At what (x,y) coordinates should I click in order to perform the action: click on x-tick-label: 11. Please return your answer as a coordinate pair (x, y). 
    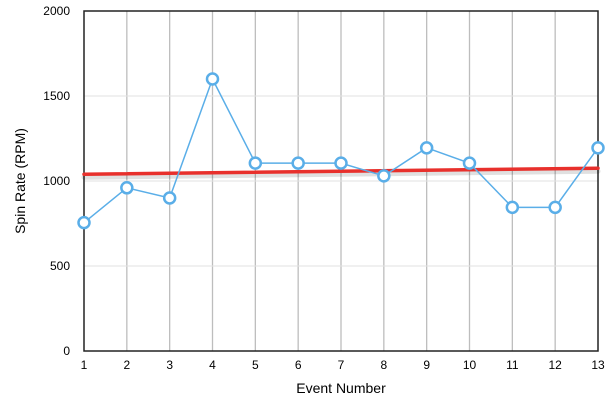
    Looking at the image, I should click on (512, 365).